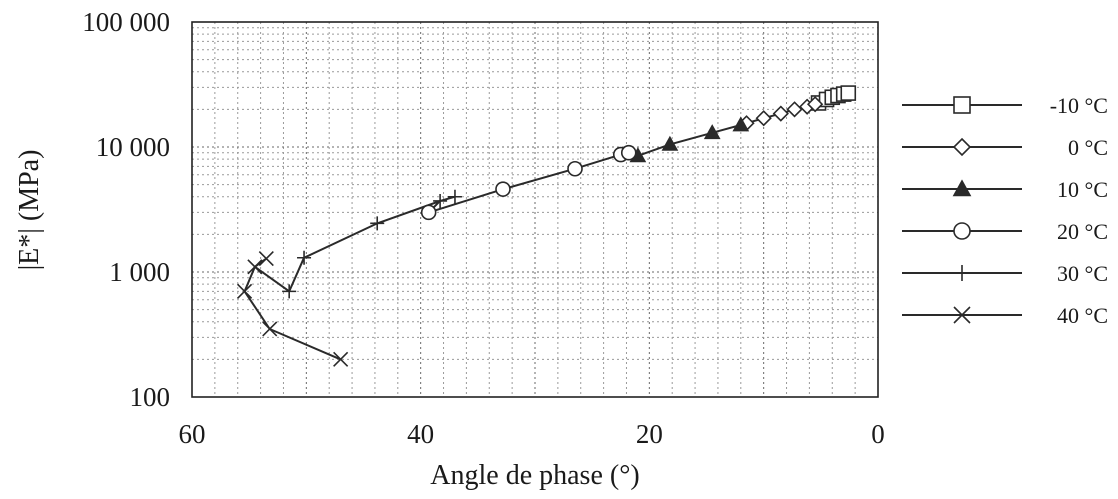 The height and width of the screenshot is (499, 1118). I want to click on legend-label: 40 °C, so click(1082, 315).